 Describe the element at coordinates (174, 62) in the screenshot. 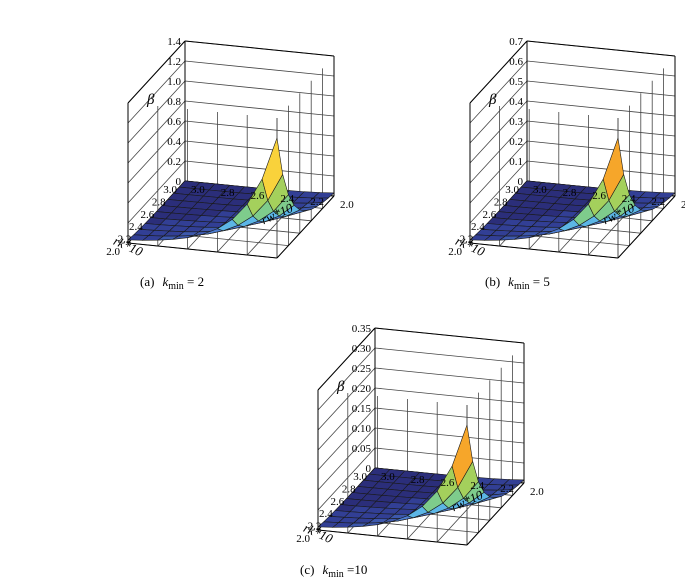

I see `z-tick-label: 1.2` at that location.